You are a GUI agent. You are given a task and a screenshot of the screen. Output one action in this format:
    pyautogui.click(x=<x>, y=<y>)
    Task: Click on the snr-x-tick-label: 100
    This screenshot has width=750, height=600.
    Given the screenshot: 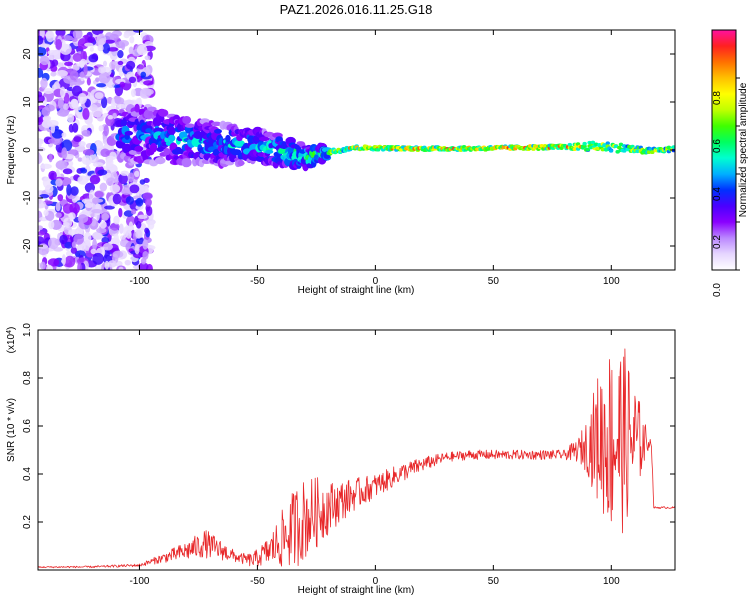 What is the action you would take?
    pyautogui.click(x=611, y=581)
    